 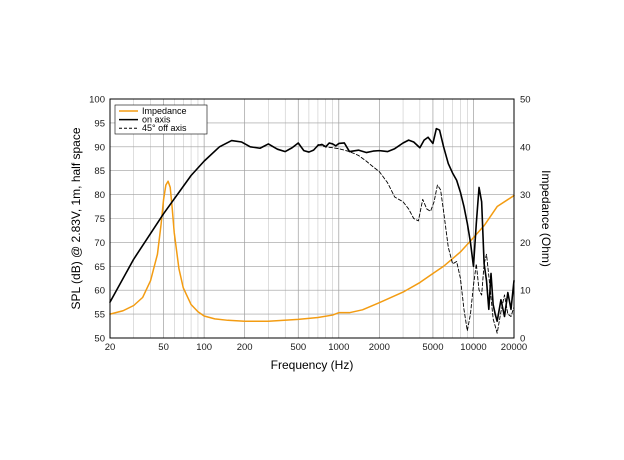 I want to click on x-tick-label: 1000, so click(x=338, y=347).